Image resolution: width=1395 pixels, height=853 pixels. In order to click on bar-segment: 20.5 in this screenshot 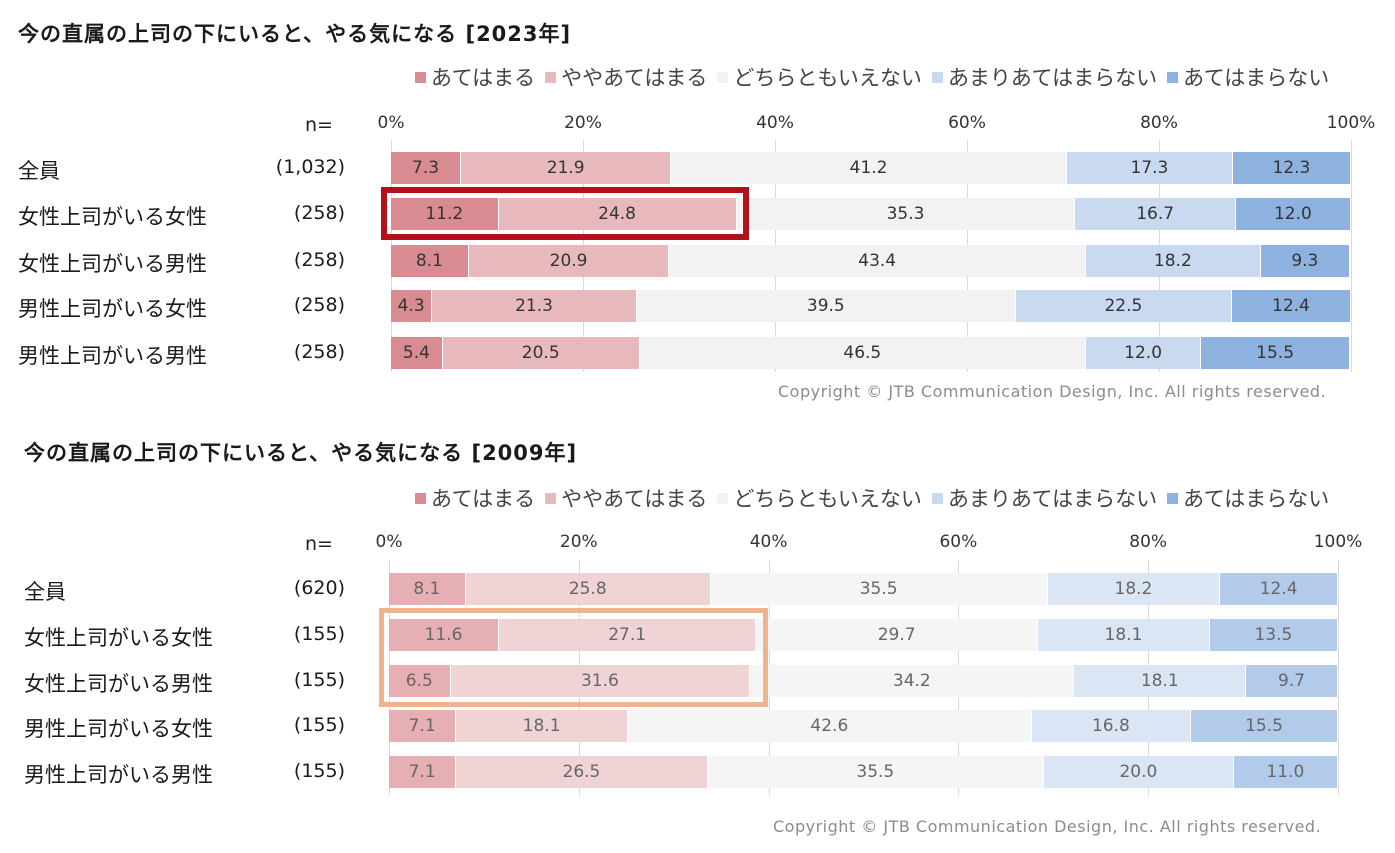, I will do `click(541, 353)`.